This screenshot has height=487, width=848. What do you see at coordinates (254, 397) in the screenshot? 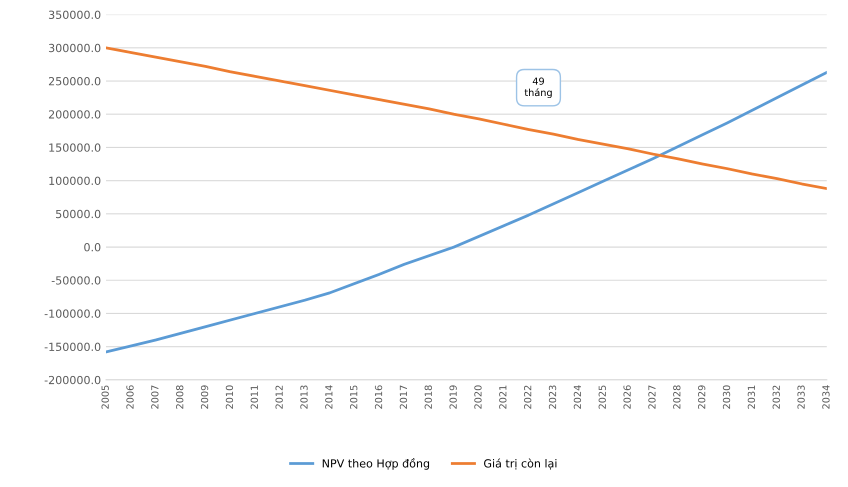
I see `x-tick-label: 2011` at bounding box center [254, 397].